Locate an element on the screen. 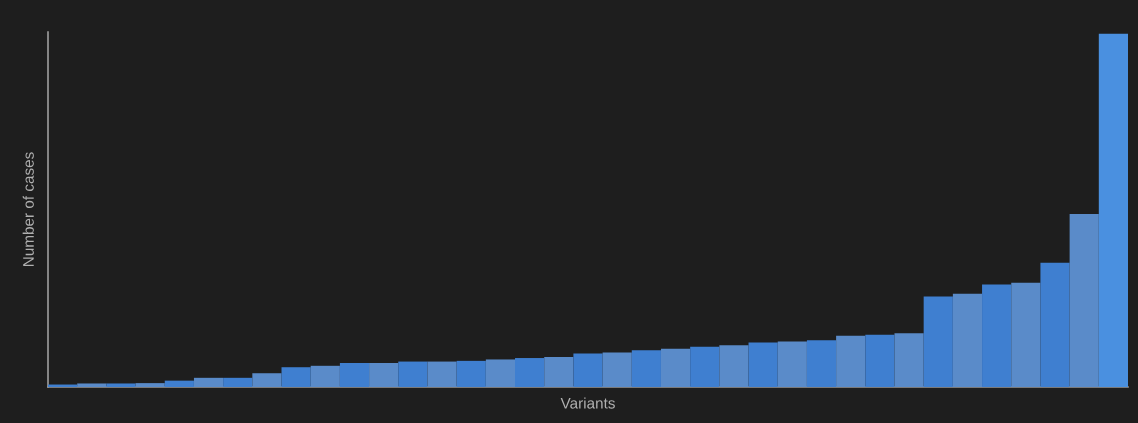 This screenshot has width=1138, height=423. y-axis-title: Number of cases is located at coordinates (28, 209).